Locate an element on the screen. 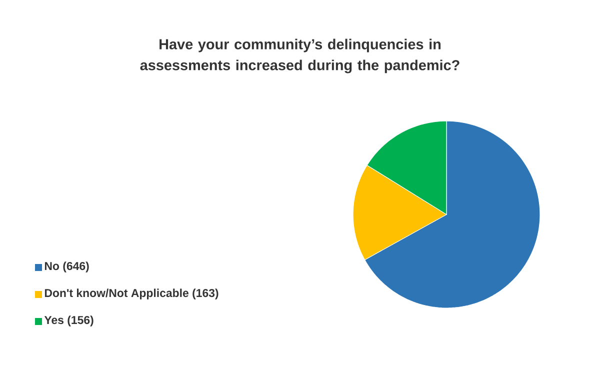 The height and width of the screenshot is (378, 600). chart-title: Have your community’s delinquencies in assessments increased during the pandemic? is located at coordinates (300, 56).